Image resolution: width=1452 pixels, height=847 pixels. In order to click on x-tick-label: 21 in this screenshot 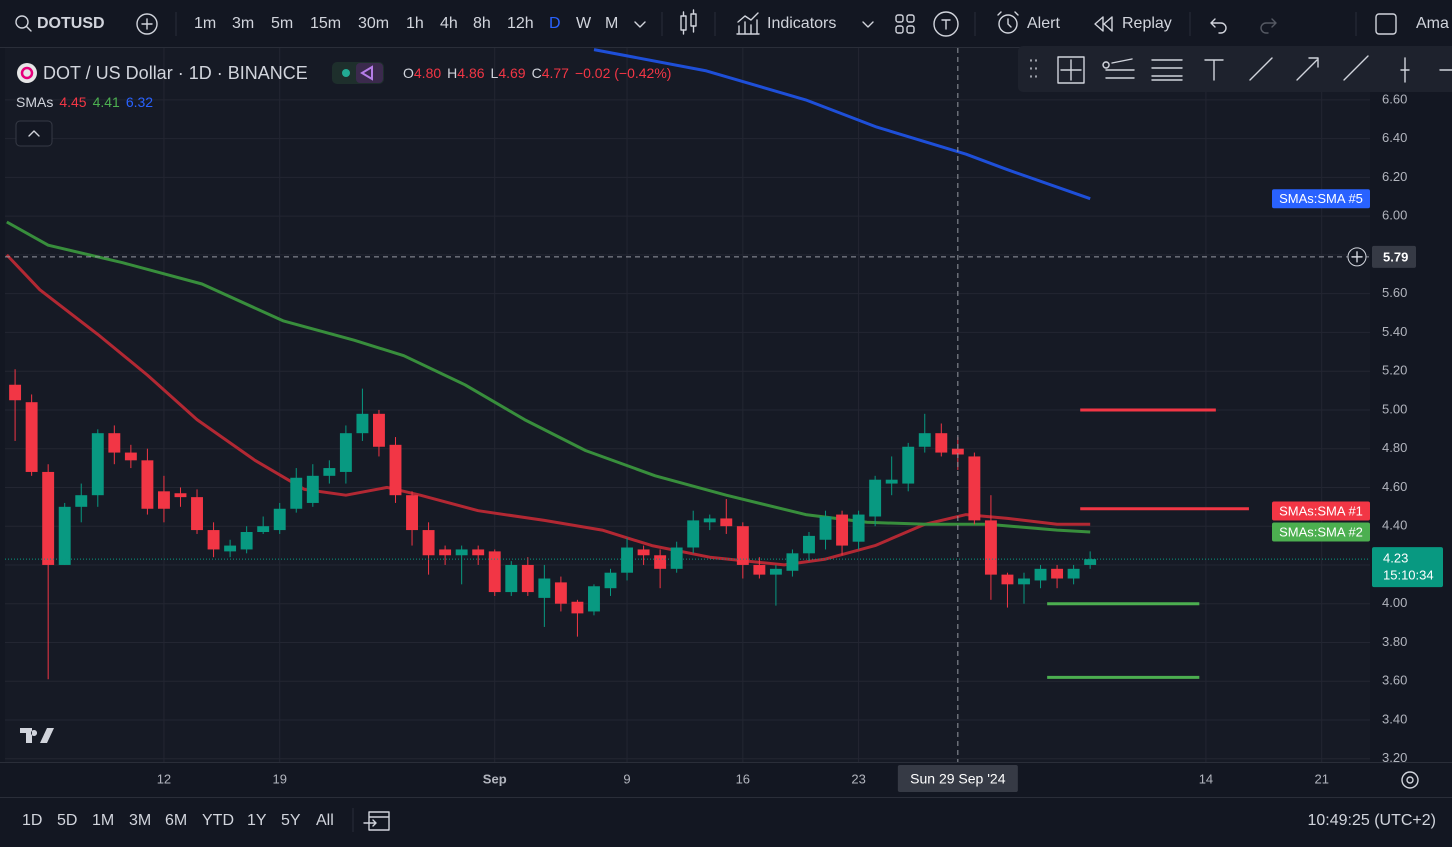, I will do `click(1321, 778)`.